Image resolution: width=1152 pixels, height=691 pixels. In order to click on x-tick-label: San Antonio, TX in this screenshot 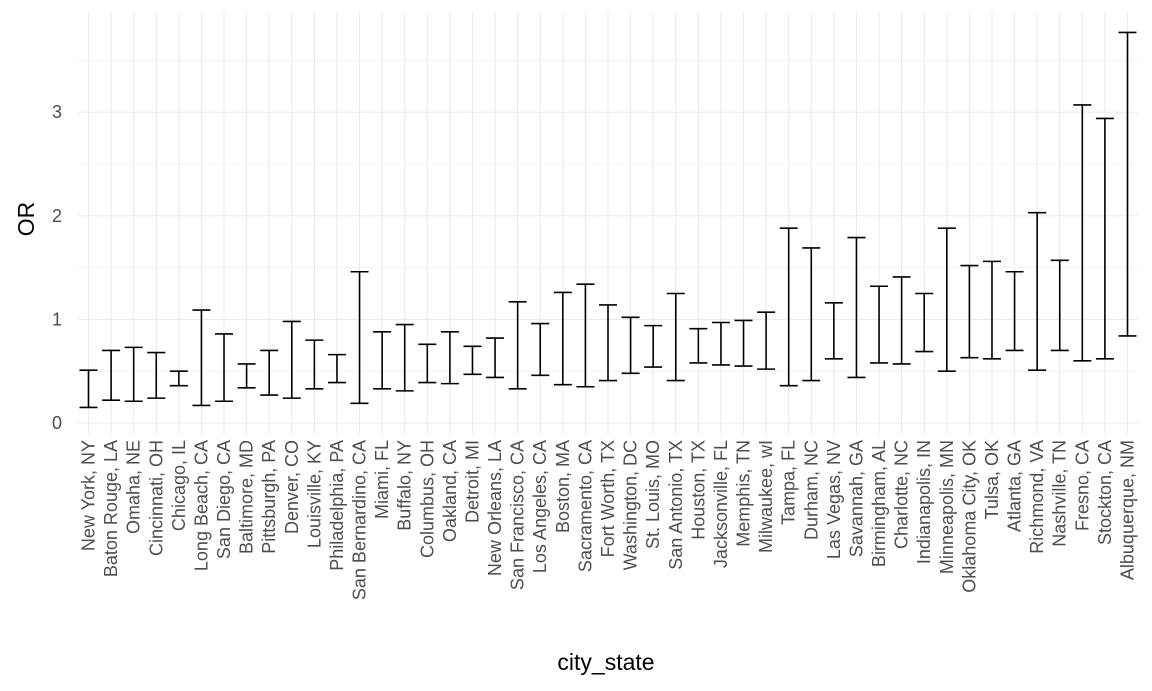, I will do `click(676, 505)`.